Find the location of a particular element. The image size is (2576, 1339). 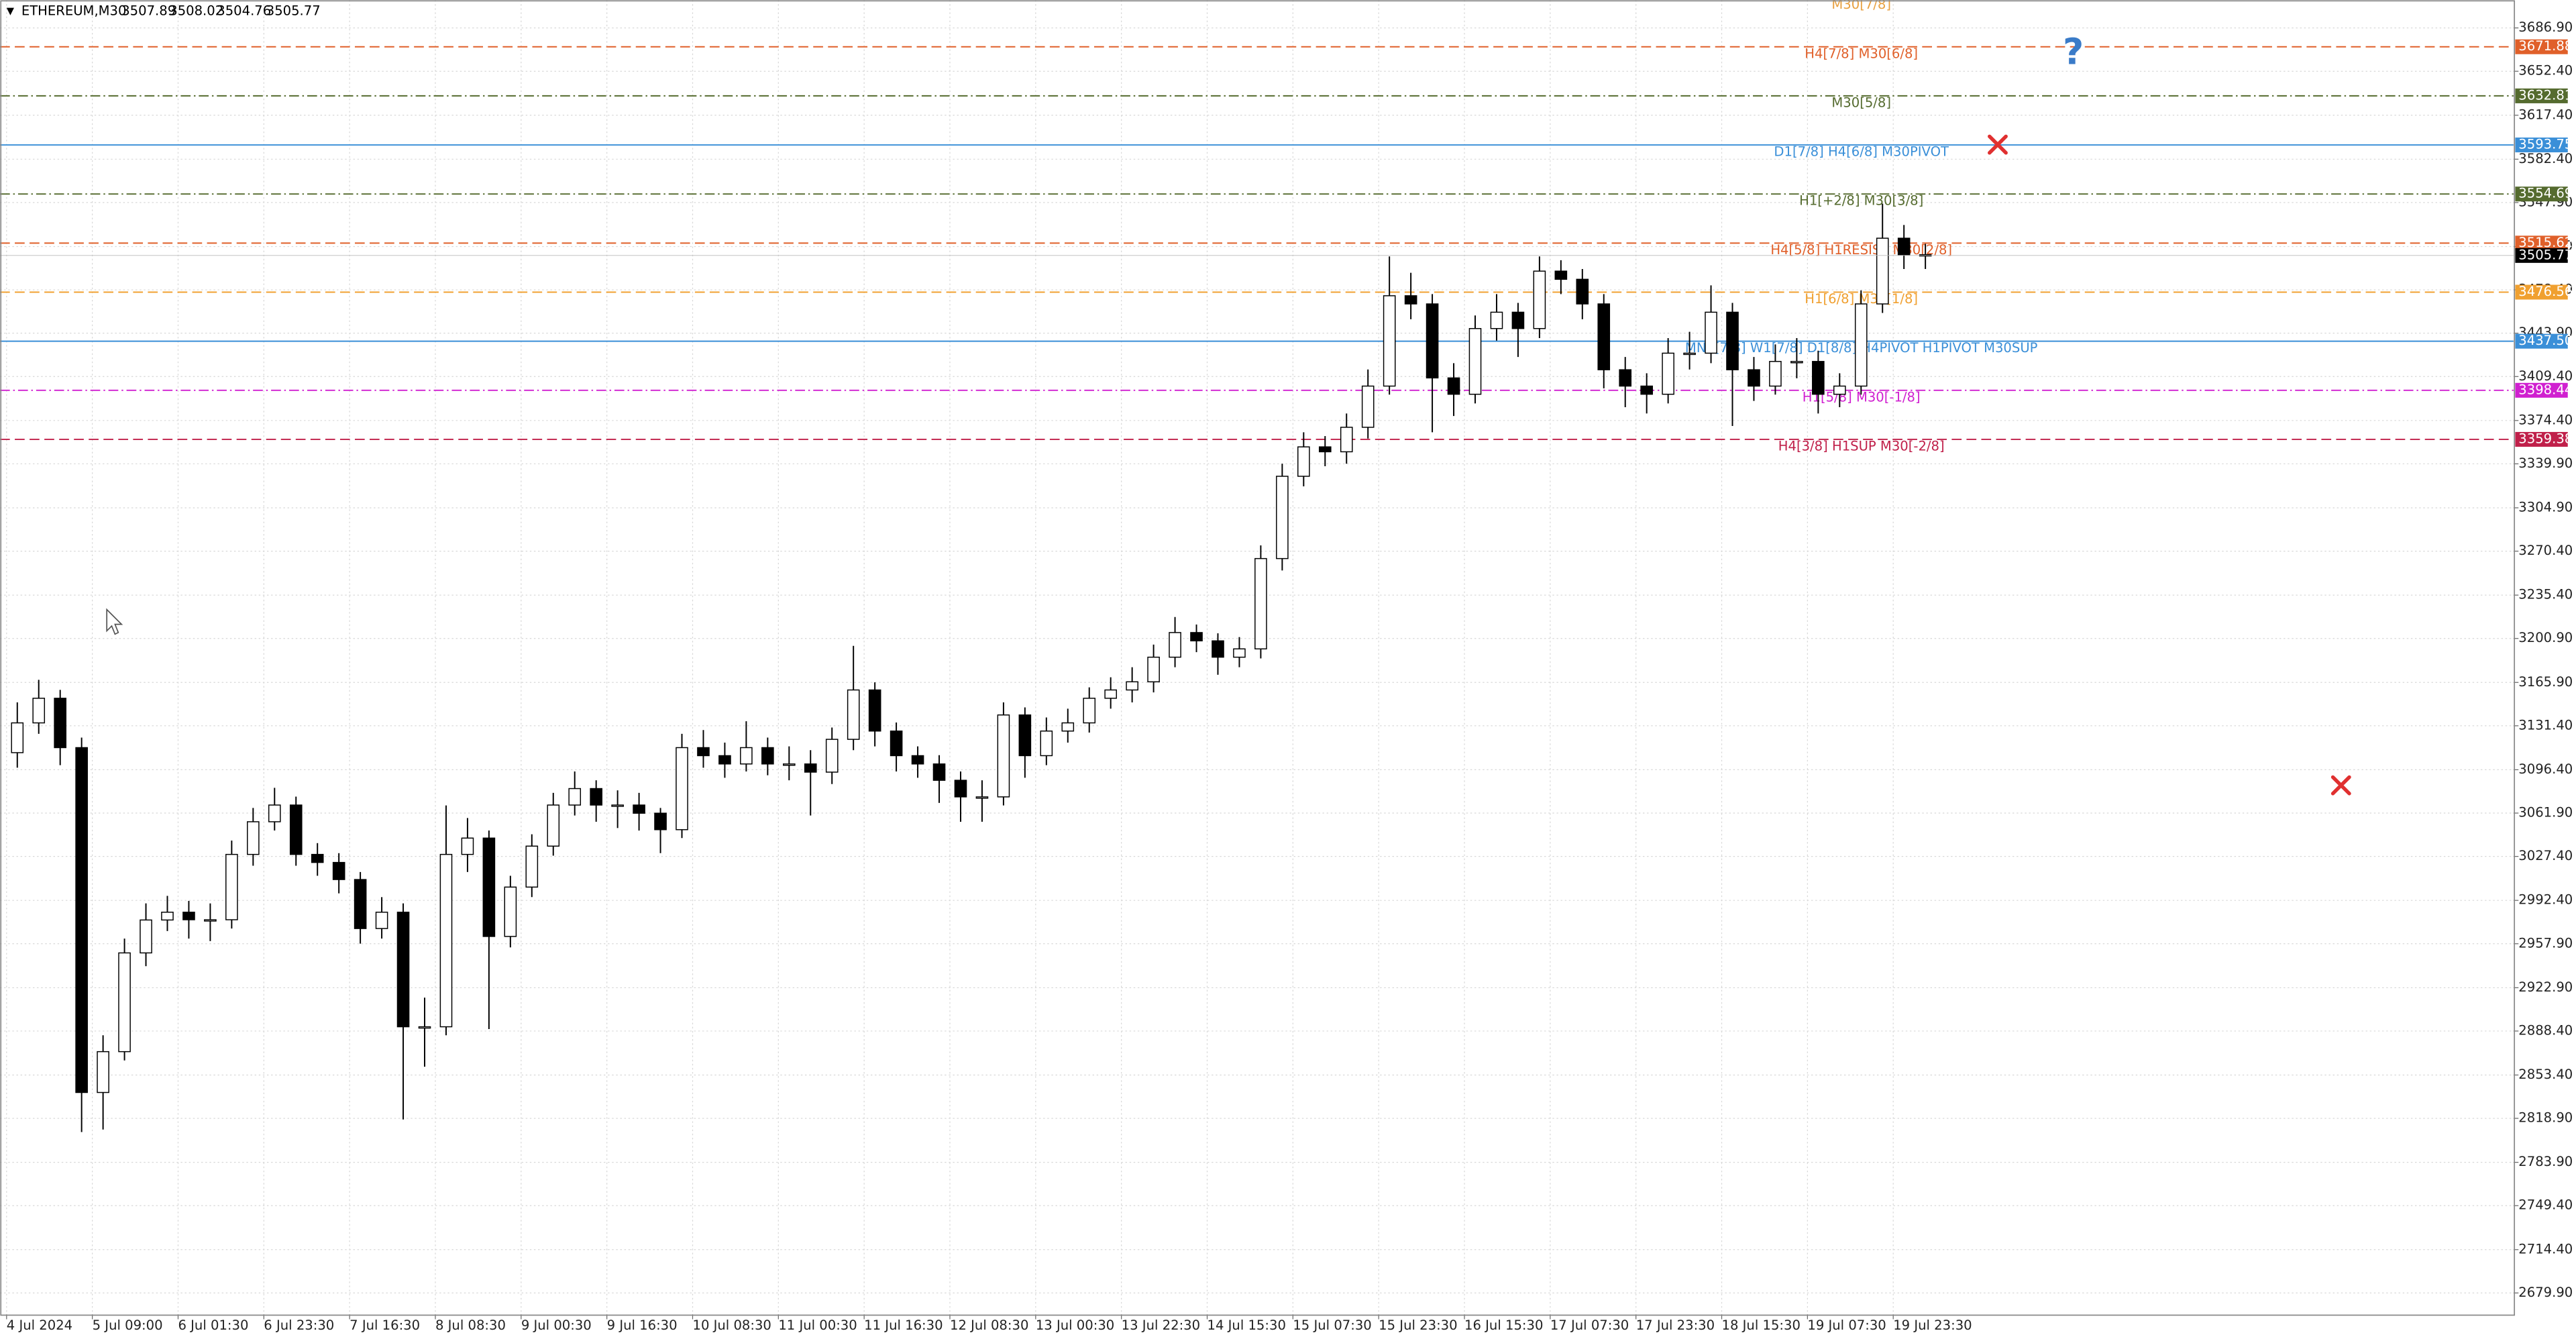

y-tick-label: 2714.40 is located at coordinates (2545, 1248).